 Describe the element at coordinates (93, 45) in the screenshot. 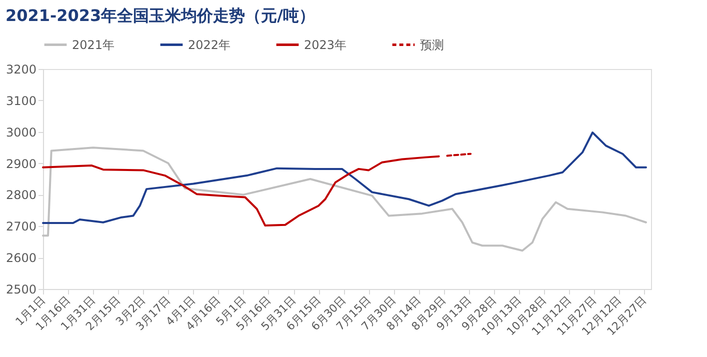

I see `legend-label: 2021年` at that location.